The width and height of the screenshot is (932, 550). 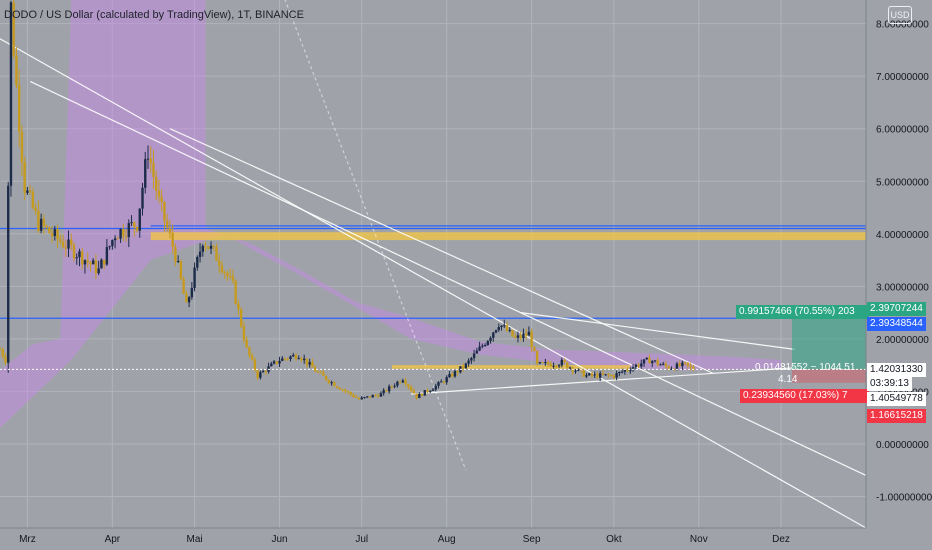 I want to click on loss-zone, so click(x=829, y=376).